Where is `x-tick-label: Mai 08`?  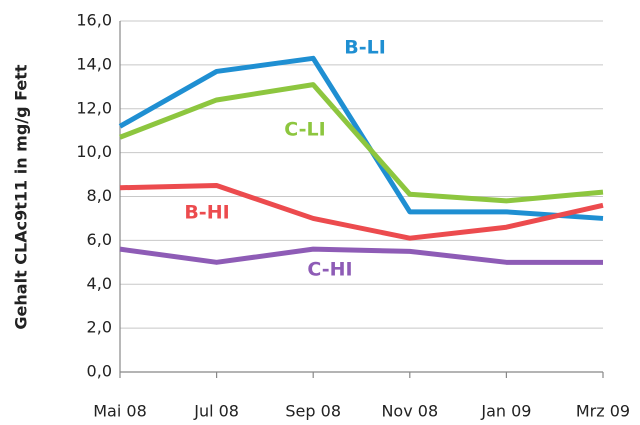
x-tick-label: Mai 08 is located at coordinates (120, 411).